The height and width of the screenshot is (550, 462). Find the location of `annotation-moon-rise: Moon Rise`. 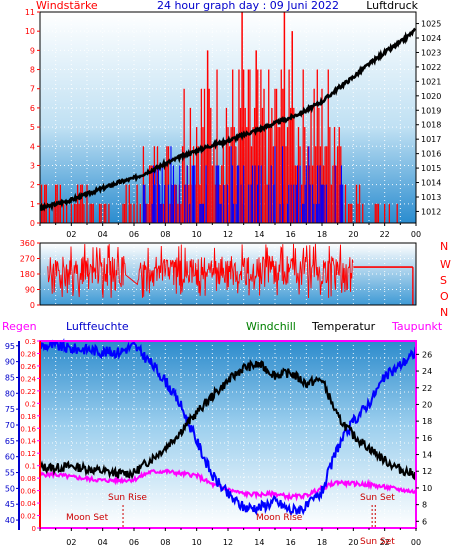

annotation-moon-rise: Moon Rise is located at coordinates (279, 518).